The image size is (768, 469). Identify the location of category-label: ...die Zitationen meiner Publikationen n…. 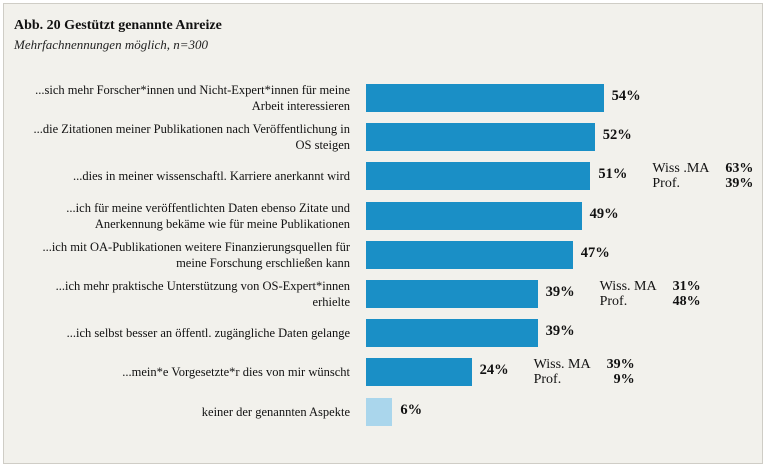
(191, 137).